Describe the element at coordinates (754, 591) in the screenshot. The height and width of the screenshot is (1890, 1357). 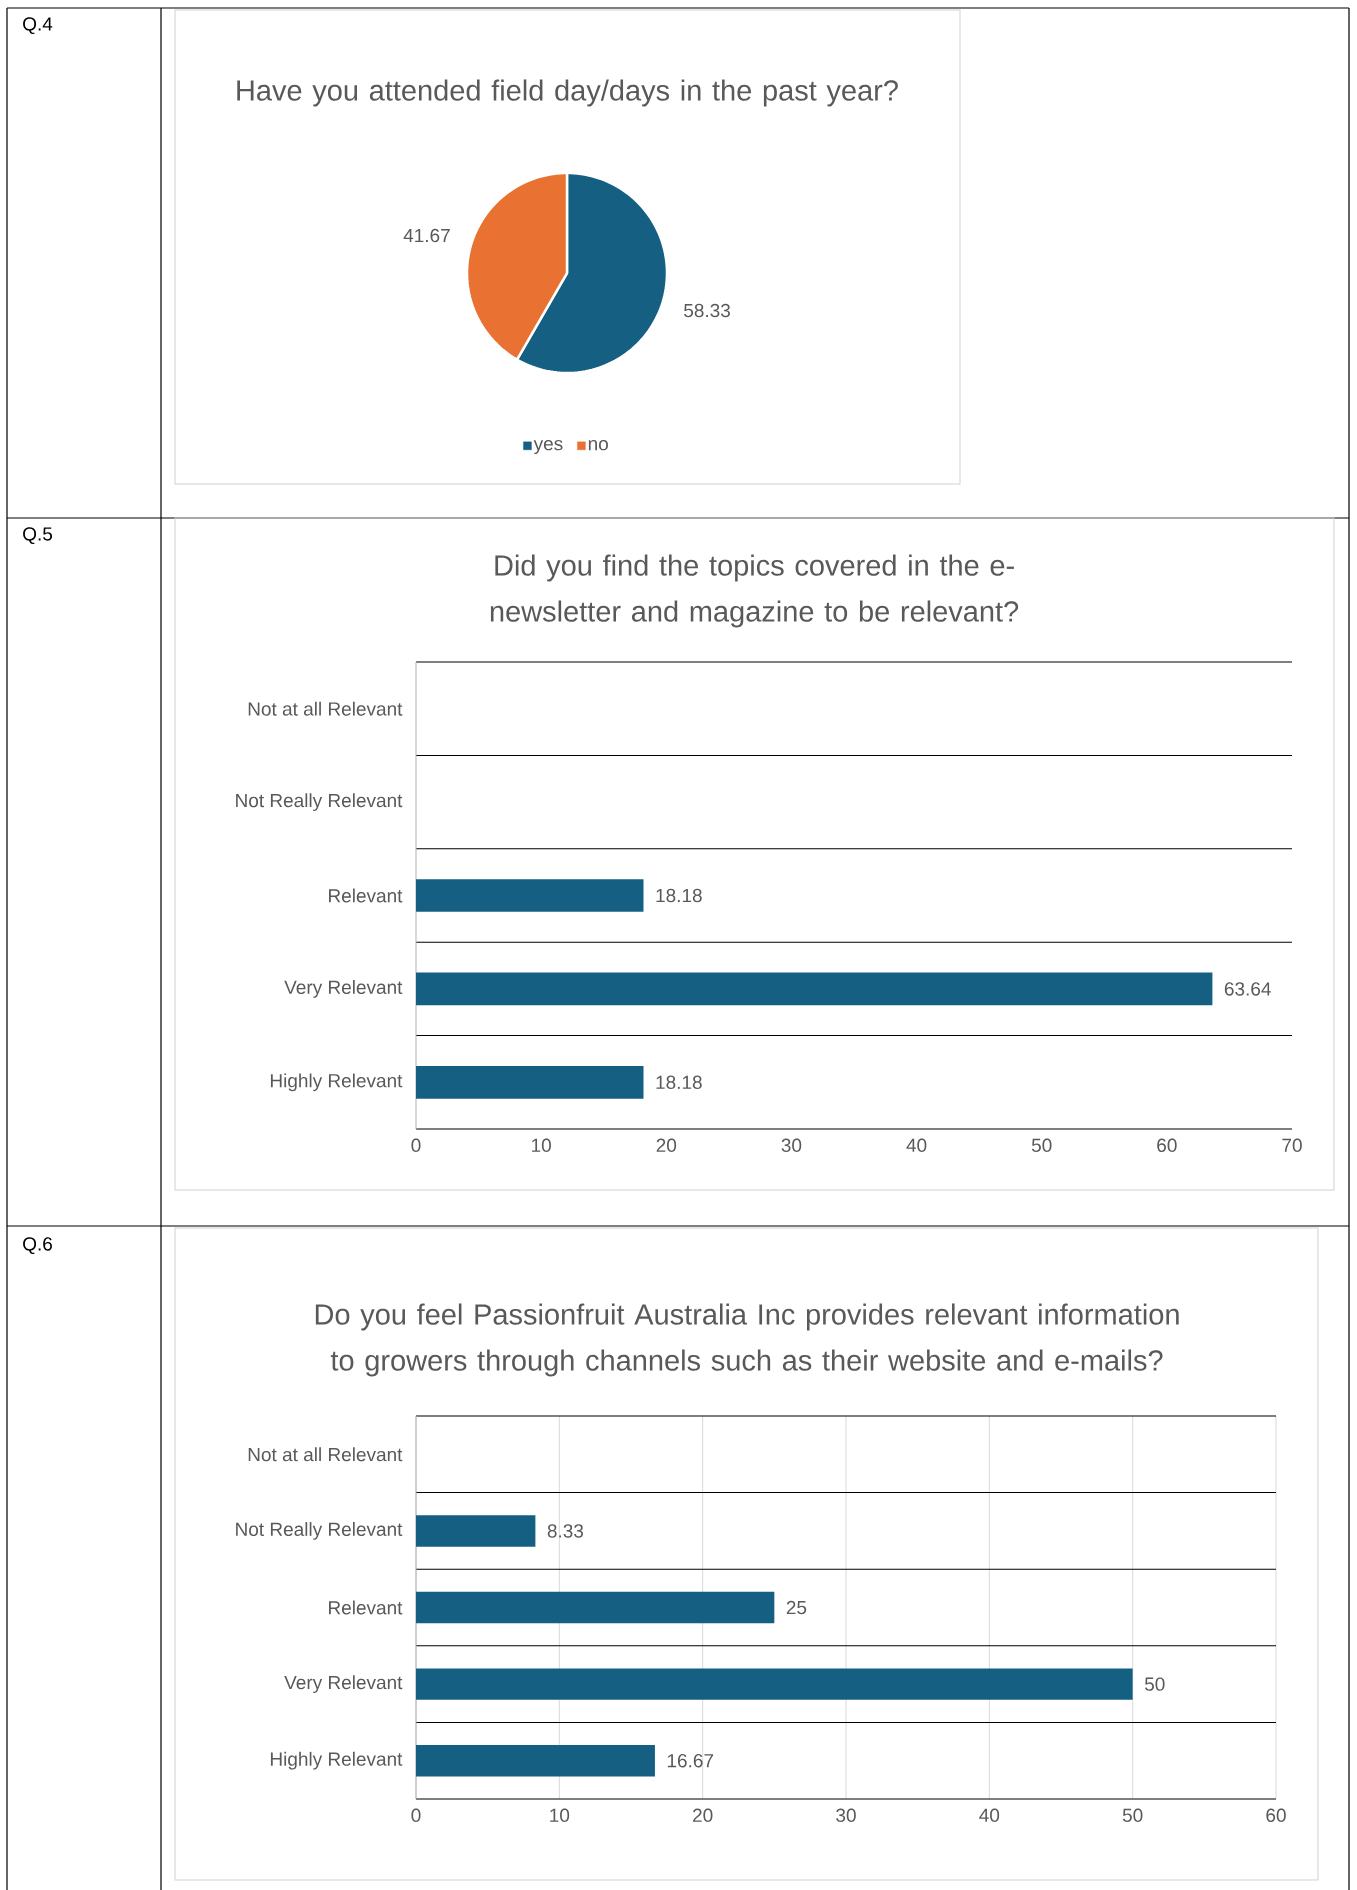
I see `chart-title: Did you find the topics covered in the e-newsletter and magazine to be relevant?` at that location.